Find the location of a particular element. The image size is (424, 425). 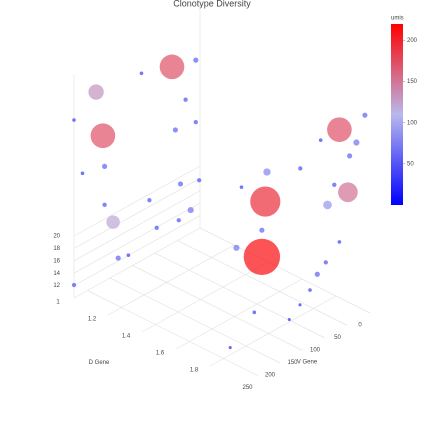

y-tick-label: 1.8 is located at coordinates (194, 371).